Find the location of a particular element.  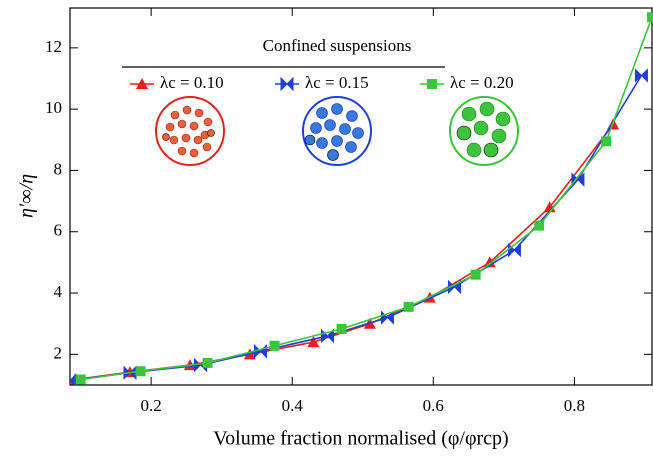

y-tick-label: 8 is located at coordinates (58, 168).